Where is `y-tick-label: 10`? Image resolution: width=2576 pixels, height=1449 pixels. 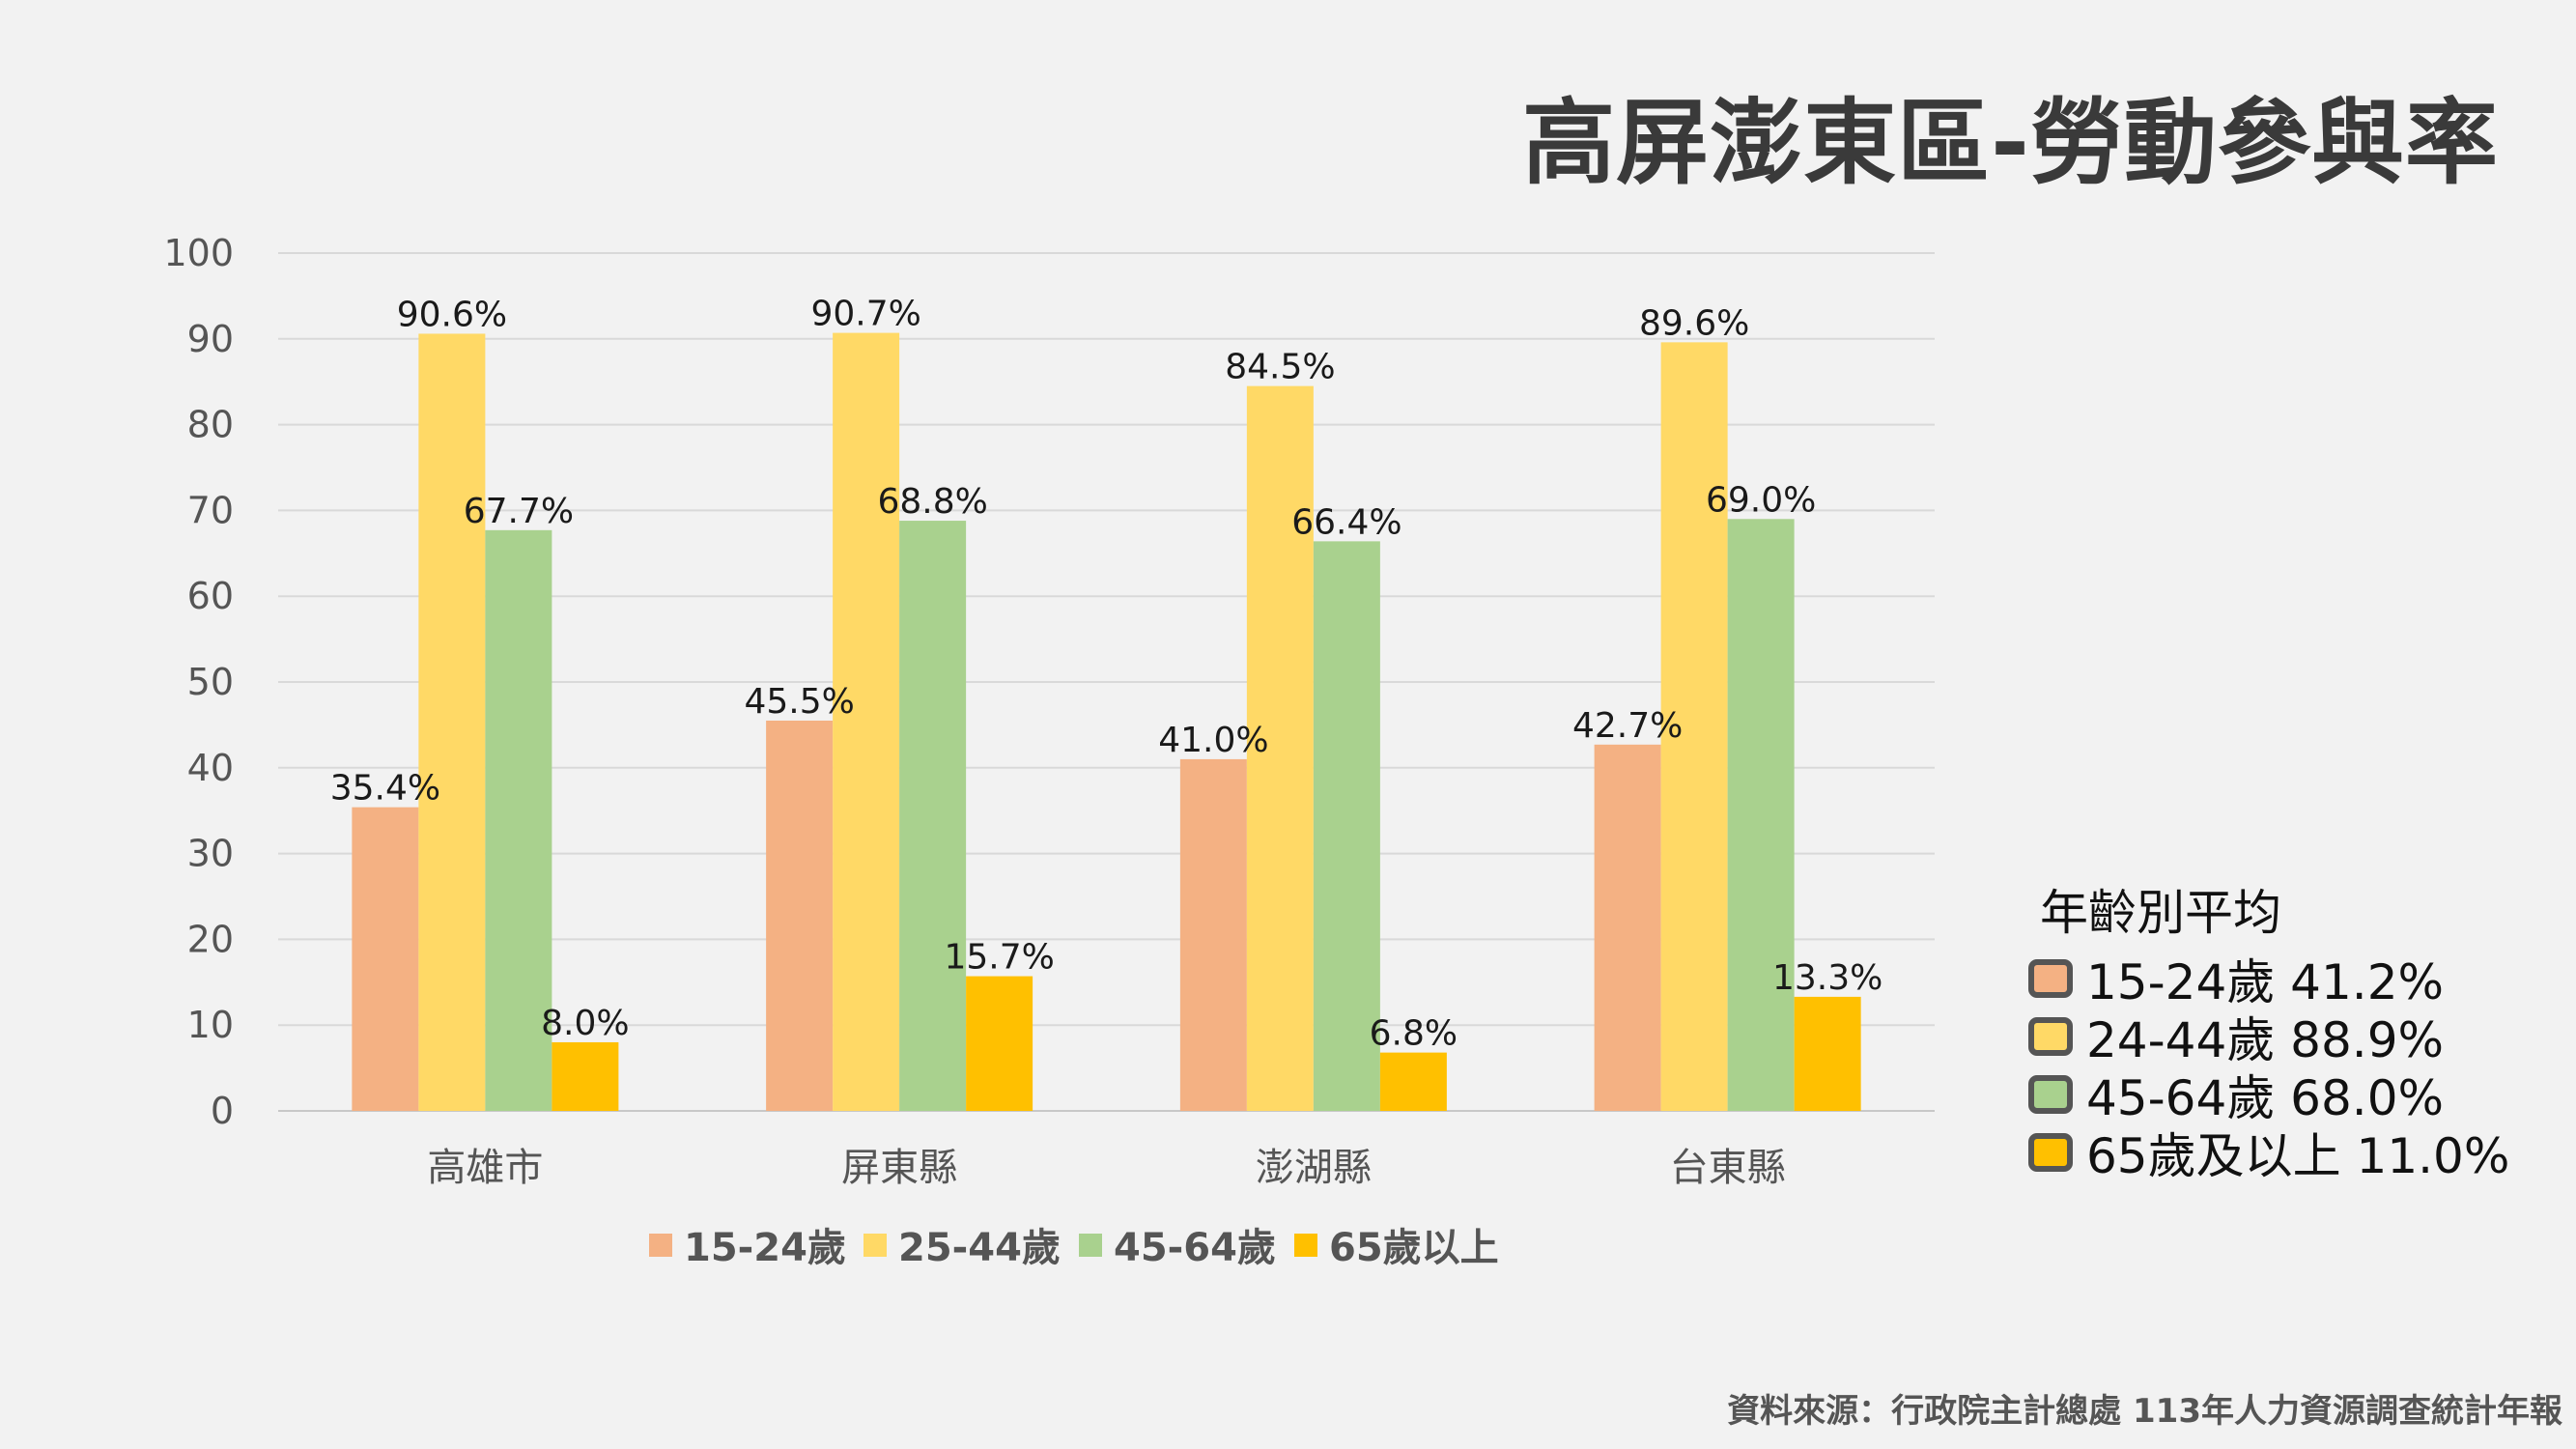 y-tick-label: 10 is located at coordinates (210, 1025).